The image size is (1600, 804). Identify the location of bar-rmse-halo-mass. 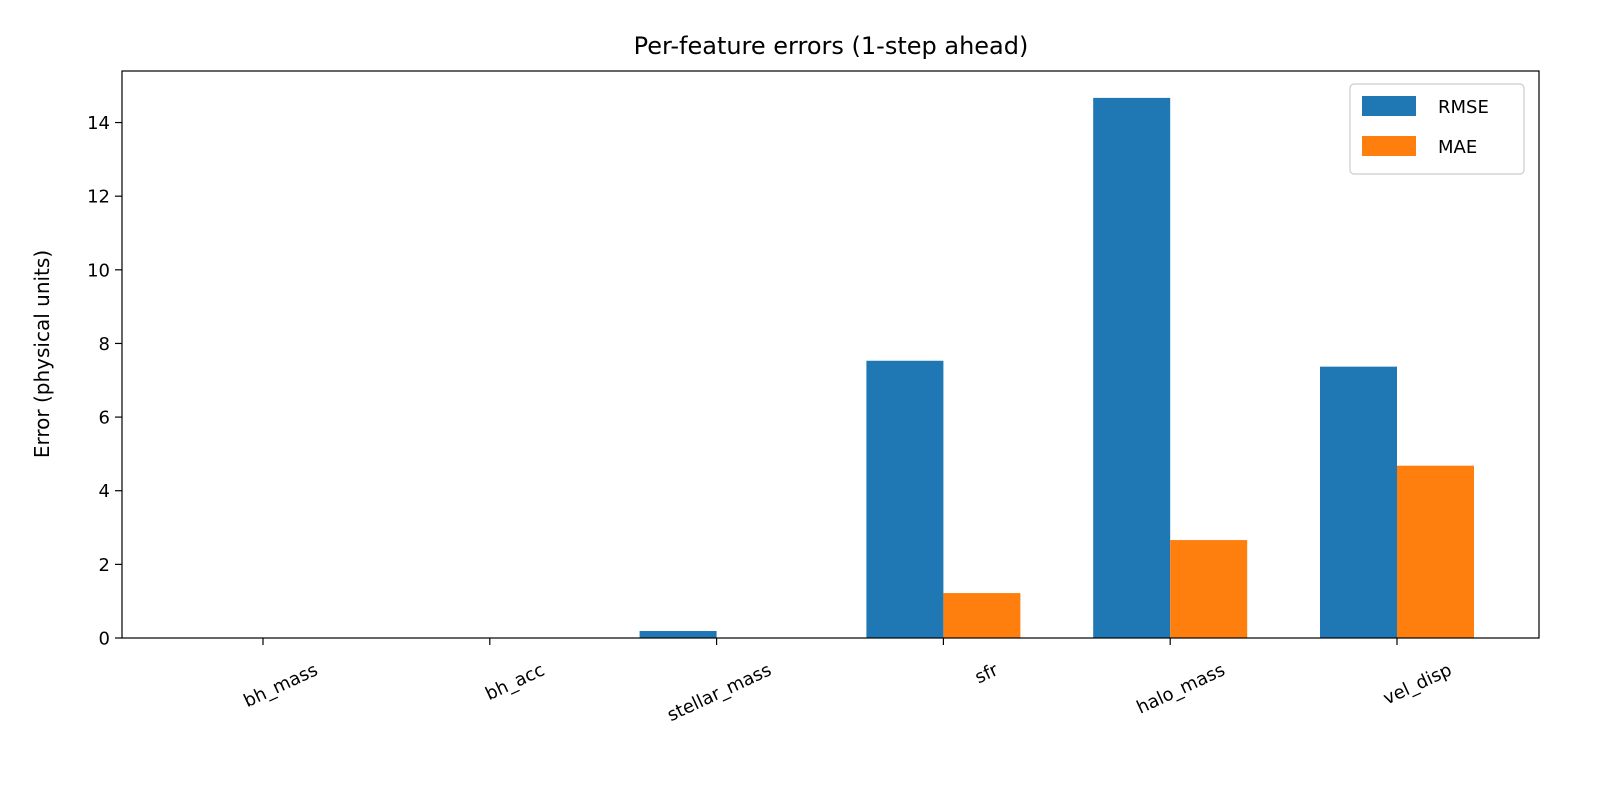
(1132, 367).